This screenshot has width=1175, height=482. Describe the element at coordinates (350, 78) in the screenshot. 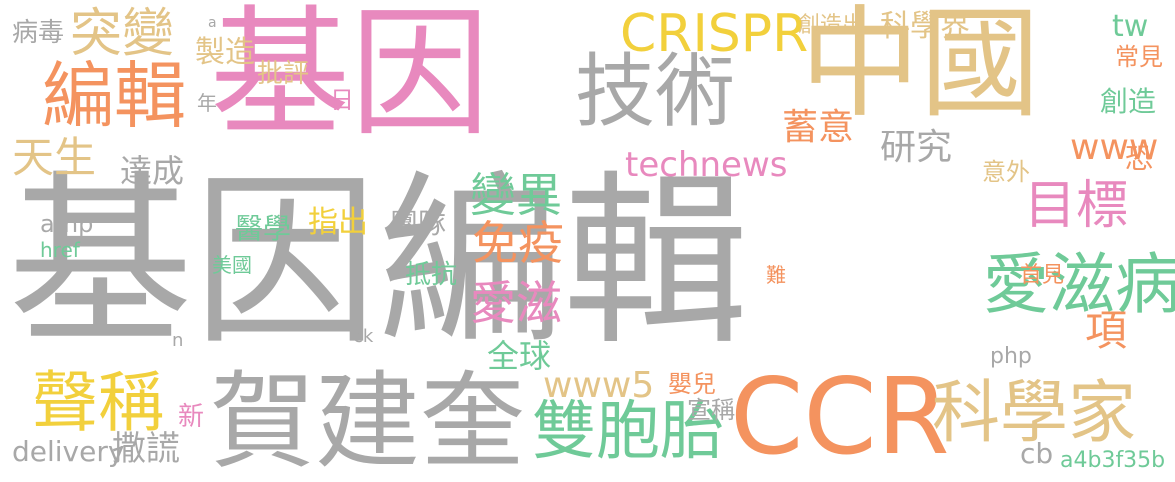

I see `word-gene: 基因` at that location.